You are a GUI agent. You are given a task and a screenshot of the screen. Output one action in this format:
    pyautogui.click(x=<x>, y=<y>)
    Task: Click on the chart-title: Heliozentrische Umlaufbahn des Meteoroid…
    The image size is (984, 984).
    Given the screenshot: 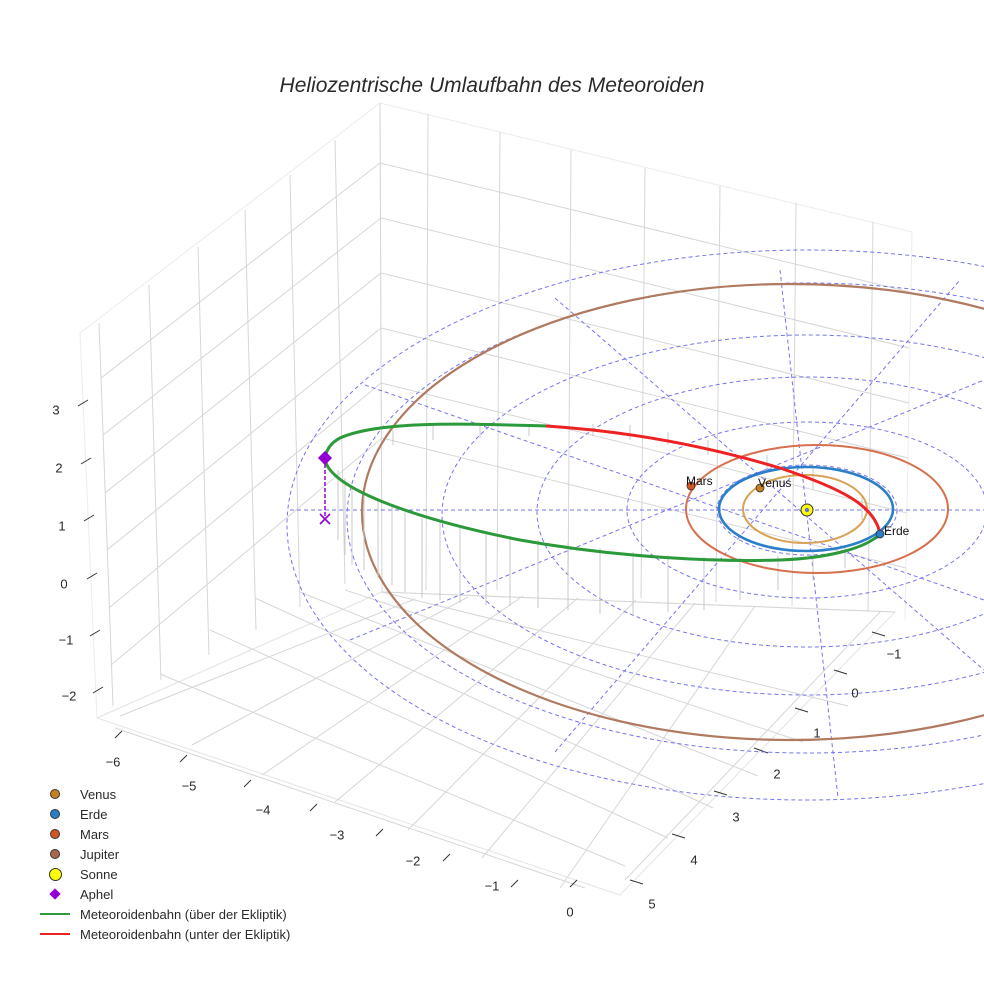 What is the action you would take?
    pyautogui.click(x=492, y=85)
    